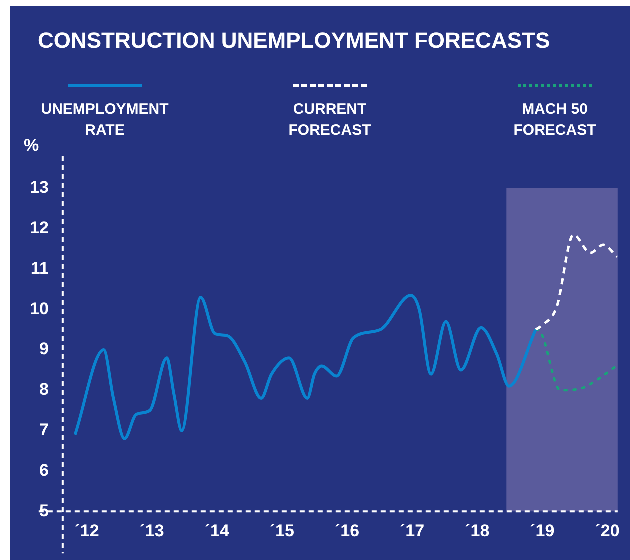 This screenshot has height=560, width=630. What do you see at coordinates (44, 430) in the screenshot?
I see `y-tick-label: 7` at bounding box center [44, 430].